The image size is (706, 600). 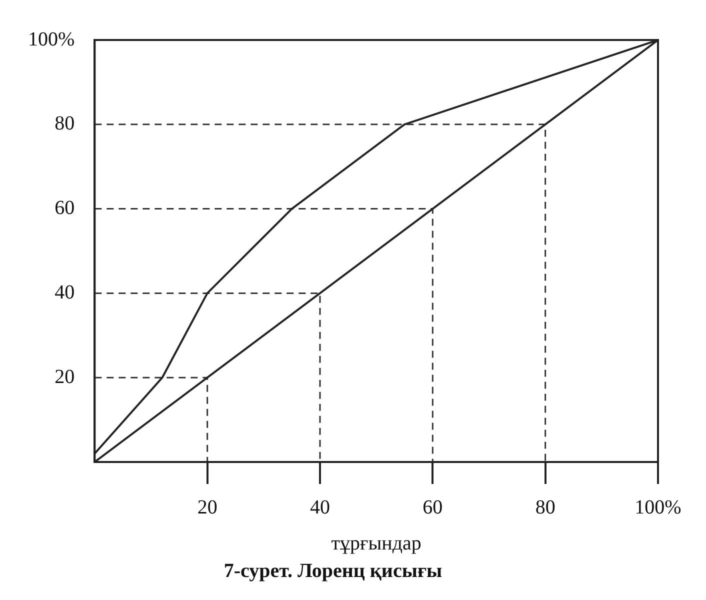 I want to click on x-tick-label: 100%, so click(x=658, y=507).